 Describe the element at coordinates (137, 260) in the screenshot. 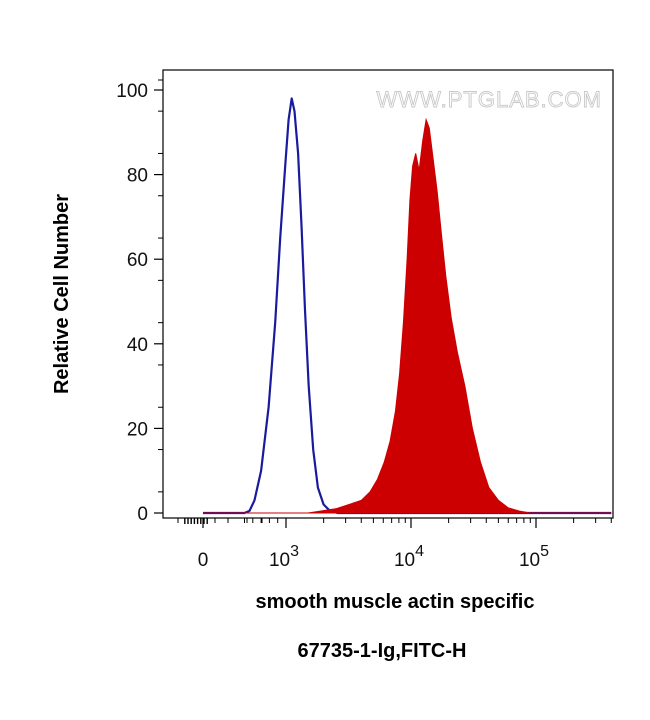

I see `y-tick-label: 60` at that location.